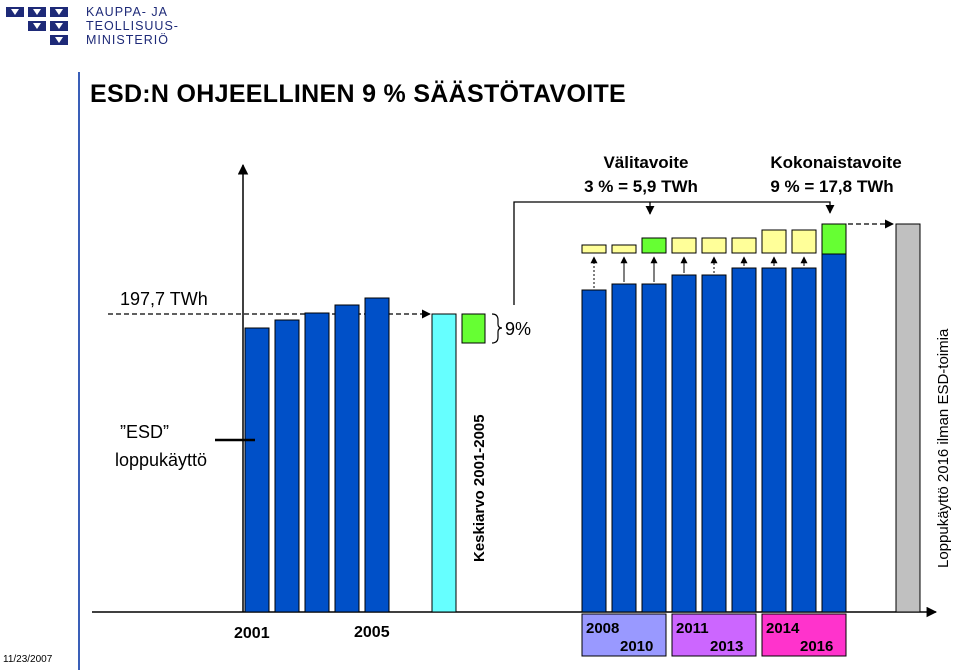  I want to click on saving-2008, so click(594, 249).